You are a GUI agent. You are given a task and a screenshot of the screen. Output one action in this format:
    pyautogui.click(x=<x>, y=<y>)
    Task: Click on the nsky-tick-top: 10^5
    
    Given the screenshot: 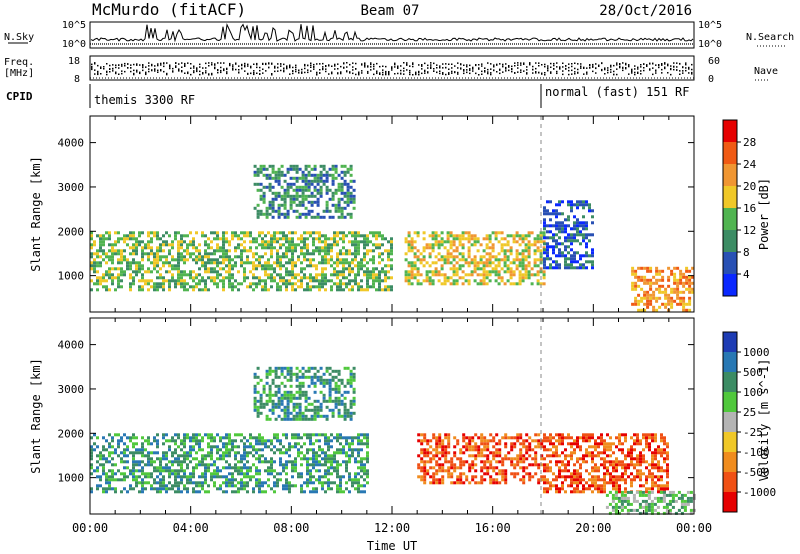 What is the action you would take?
    pyautogui.click(x=74, y=25)
    